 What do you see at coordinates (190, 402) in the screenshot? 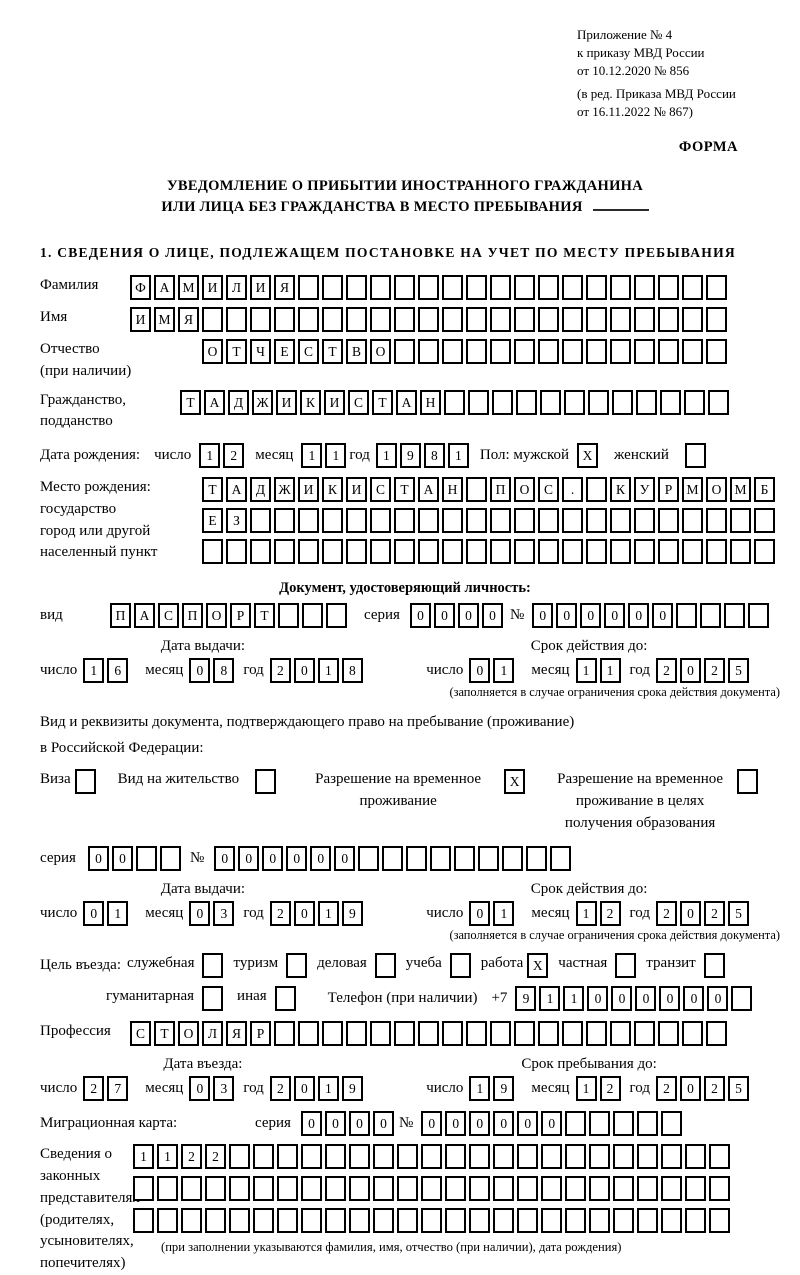
I see `char-cell: Т` at bounding box center [190, 402].